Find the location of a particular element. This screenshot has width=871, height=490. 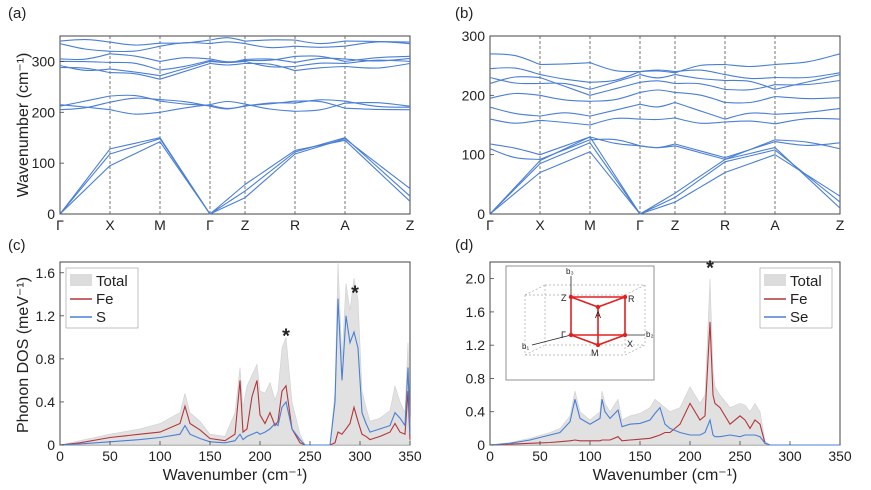

phonon-bands is located at coordinates (665, 134).